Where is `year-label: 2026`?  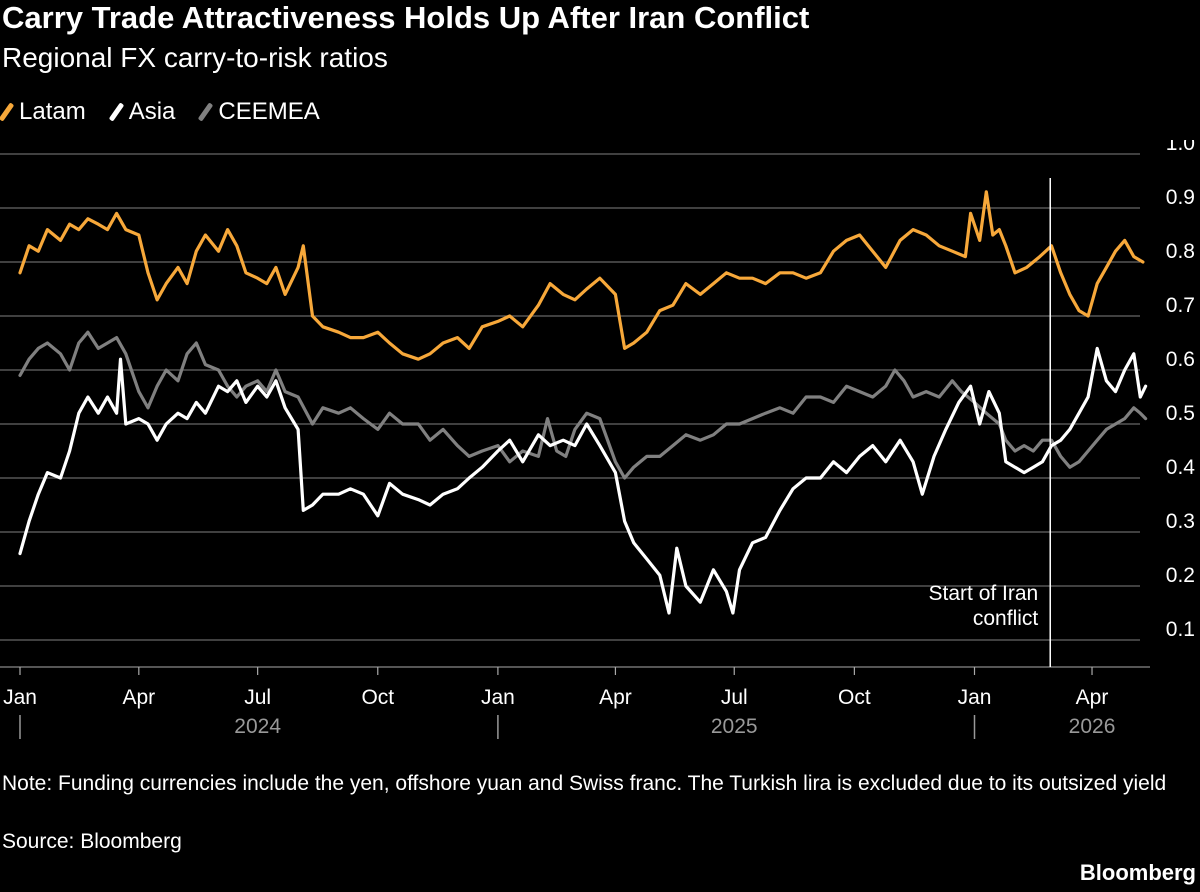 year-label: 2026 is located at coordinates (1092, 726).